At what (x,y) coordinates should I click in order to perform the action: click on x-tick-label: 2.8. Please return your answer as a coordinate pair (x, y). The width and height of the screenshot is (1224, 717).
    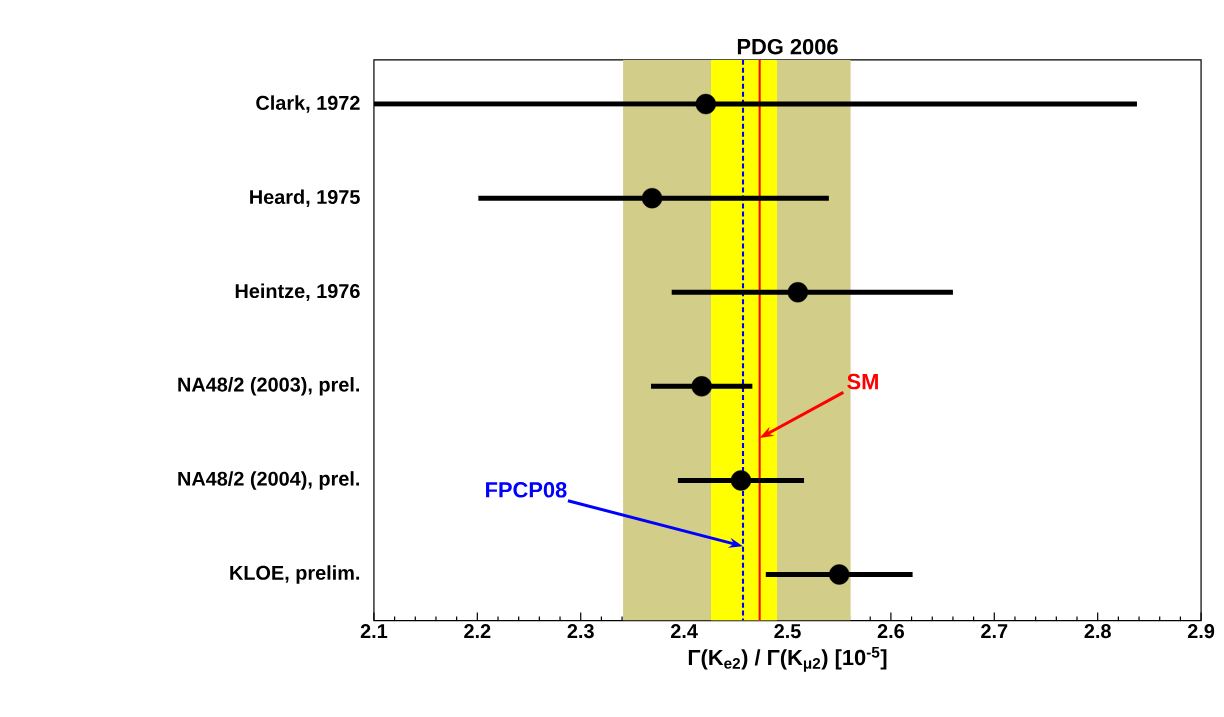
    Looking at the image, I should click on (1097, 630).